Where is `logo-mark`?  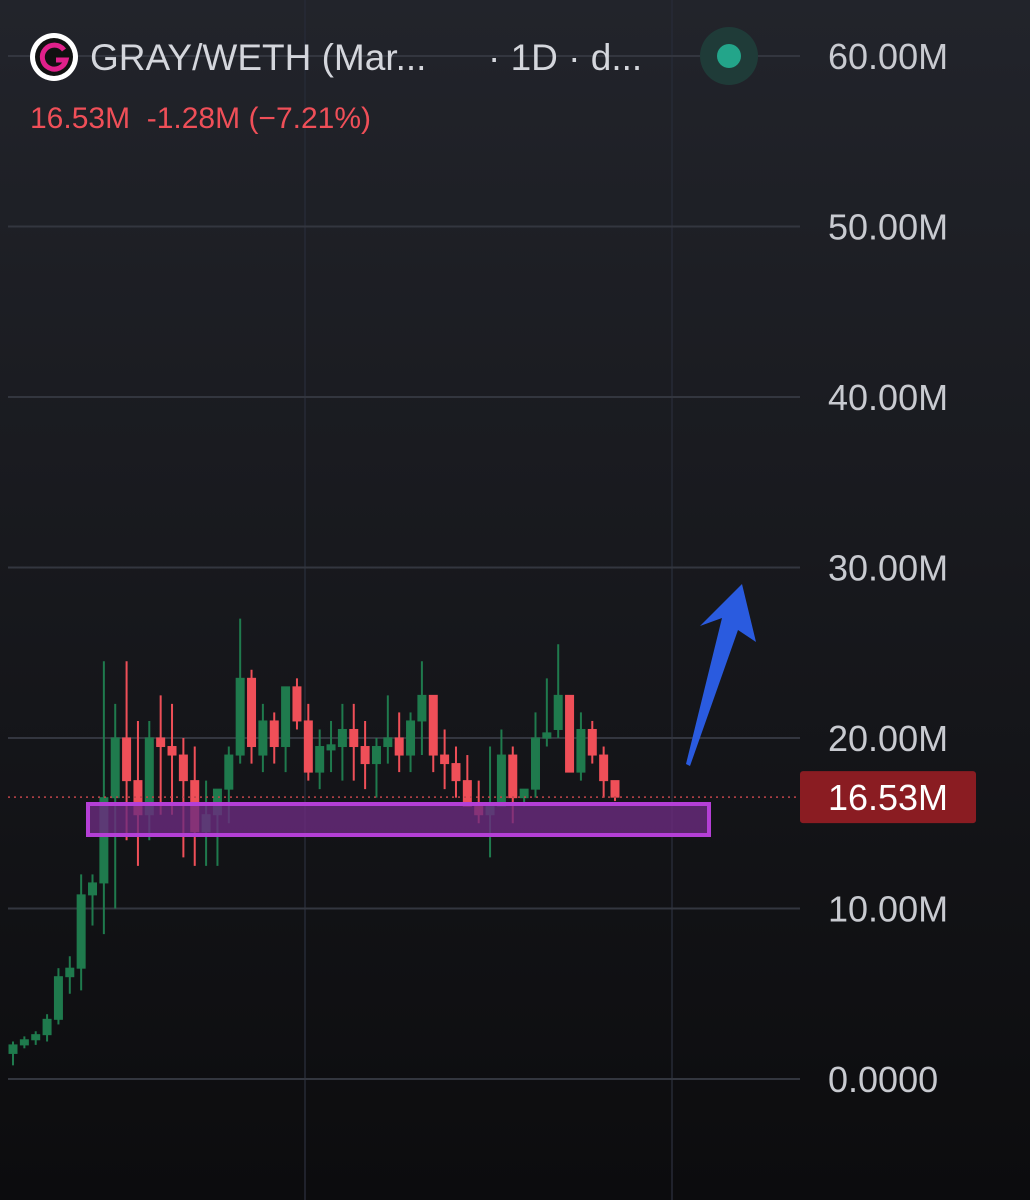 logo-mark is located at coordinates (54, 57).